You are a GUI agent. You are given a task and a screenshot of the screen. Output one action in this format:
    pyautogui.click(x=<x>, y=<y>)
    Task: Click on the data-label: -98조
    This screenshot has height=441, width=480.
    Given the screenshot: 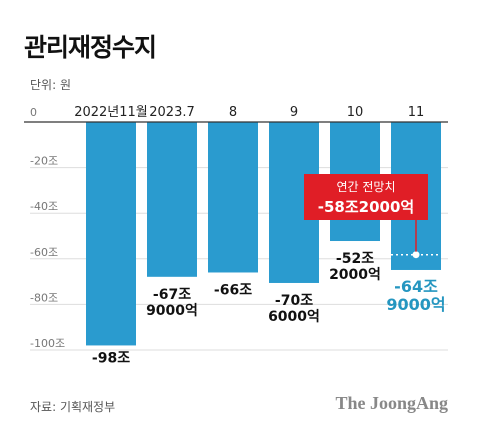 What is the action you would take?
    pyautogui.click(x=111, y=358)
    